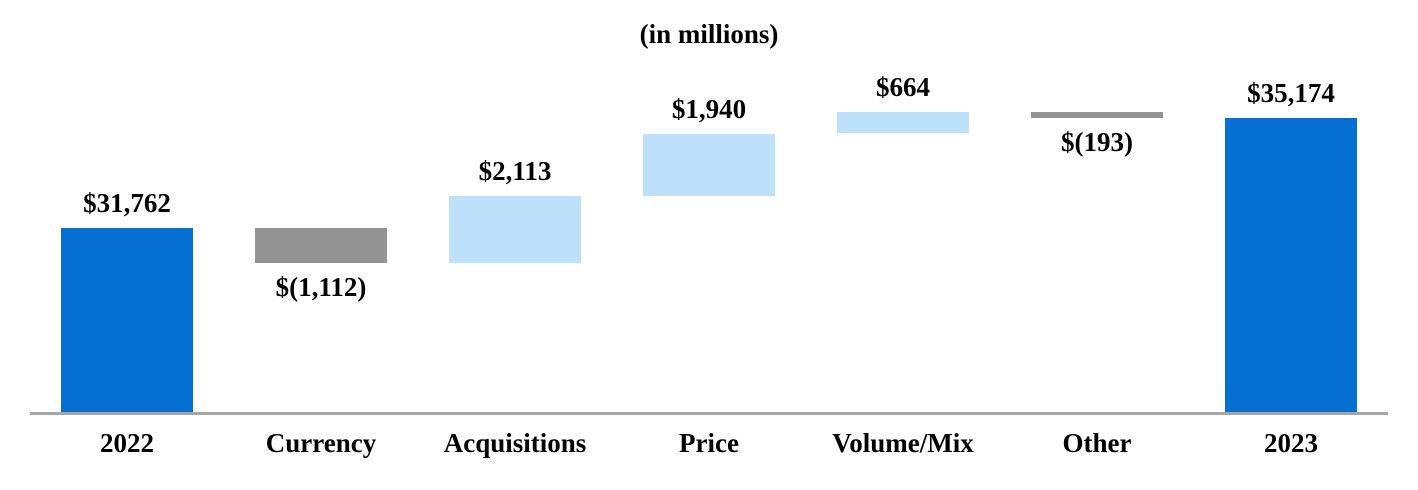 This screenshot has height=490, width=1418. Describe the element at coordinates (1097, 142) in the screenshot. I see `value-label-other: $(193)` at that location.